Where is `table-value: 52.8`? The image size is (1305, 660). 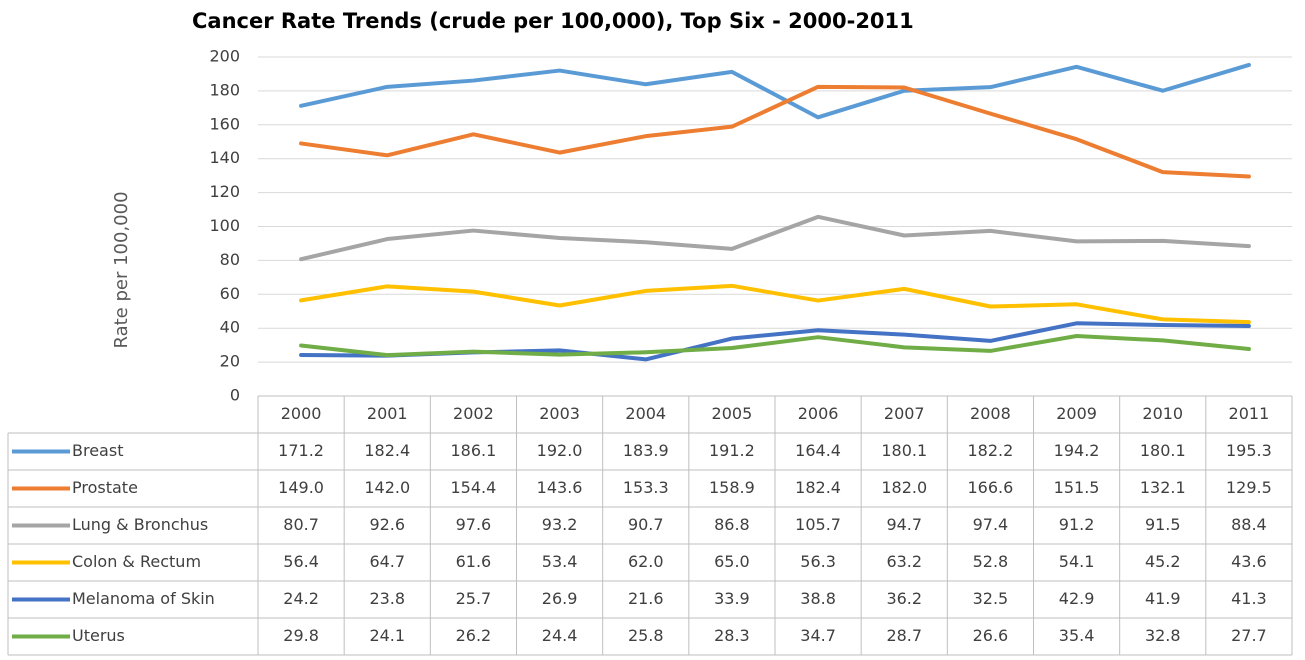
table-value: 52.8 is located at coordinates (991, 561).